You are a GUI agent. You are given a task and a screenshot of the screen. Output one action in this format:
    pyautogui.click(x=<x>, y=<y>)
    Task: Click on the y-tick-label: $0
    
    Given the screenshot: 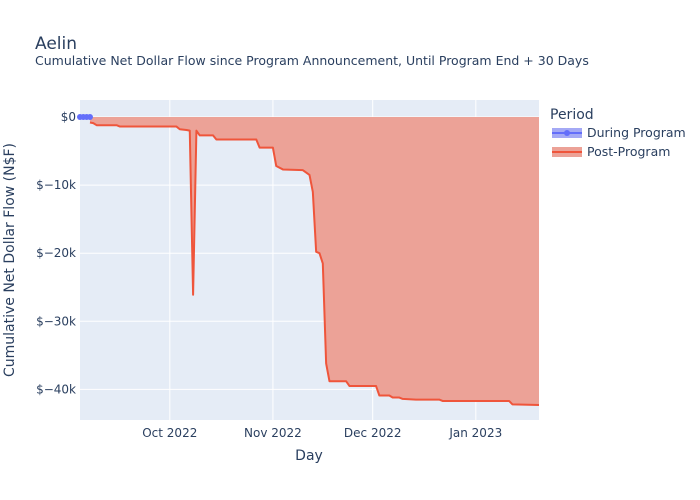 What is the action you would take?
    pyautogui.click(x=68, y=117)
    